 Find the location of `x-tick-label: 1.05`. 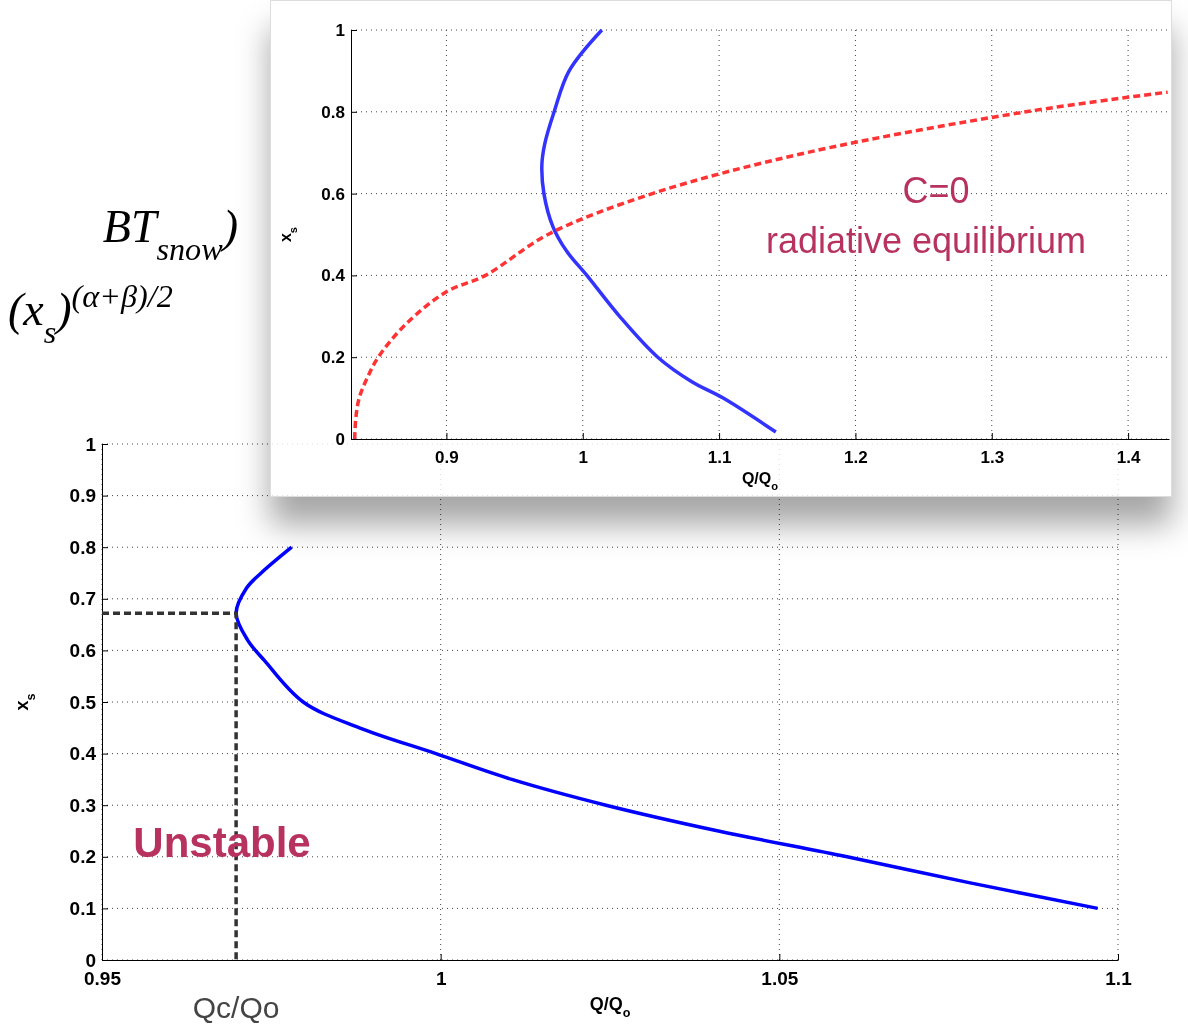

x-tick-label: 1.05 is located at coordinates (780, 979).